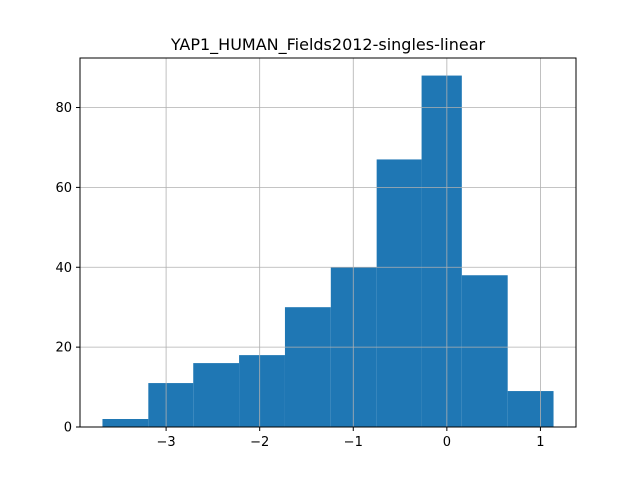  I want to click on y-tick-label: 80, so click(63, 108).